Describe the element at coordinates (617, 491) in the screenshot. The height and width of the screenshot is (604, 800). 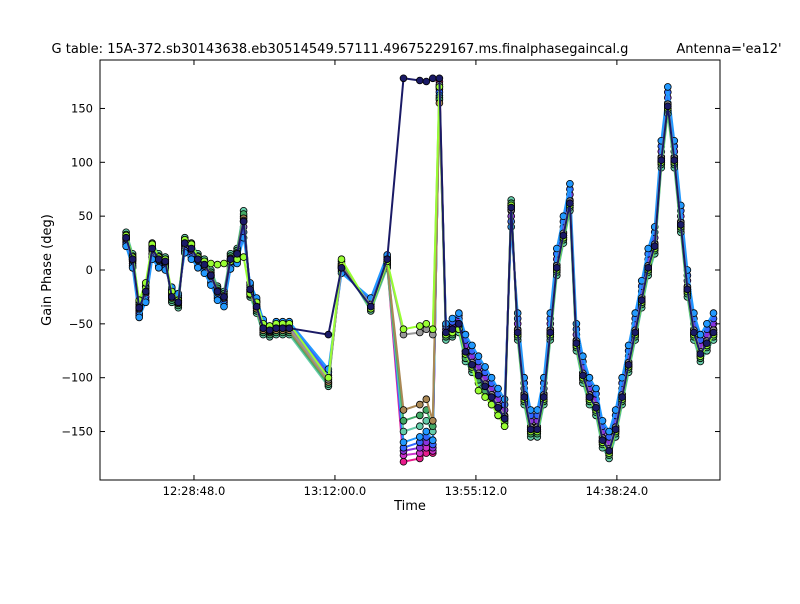
I see `x-tick-label: 14:38:24.0` at that location.